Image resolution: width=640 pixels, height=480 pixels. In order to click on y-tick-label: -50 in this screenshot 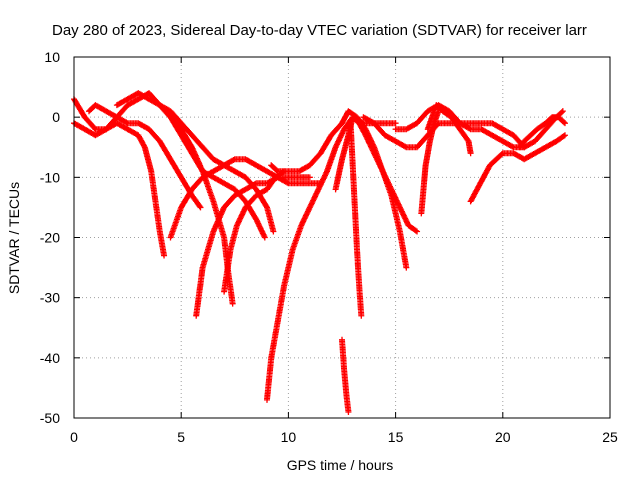, I will do `click(50, 418)`.